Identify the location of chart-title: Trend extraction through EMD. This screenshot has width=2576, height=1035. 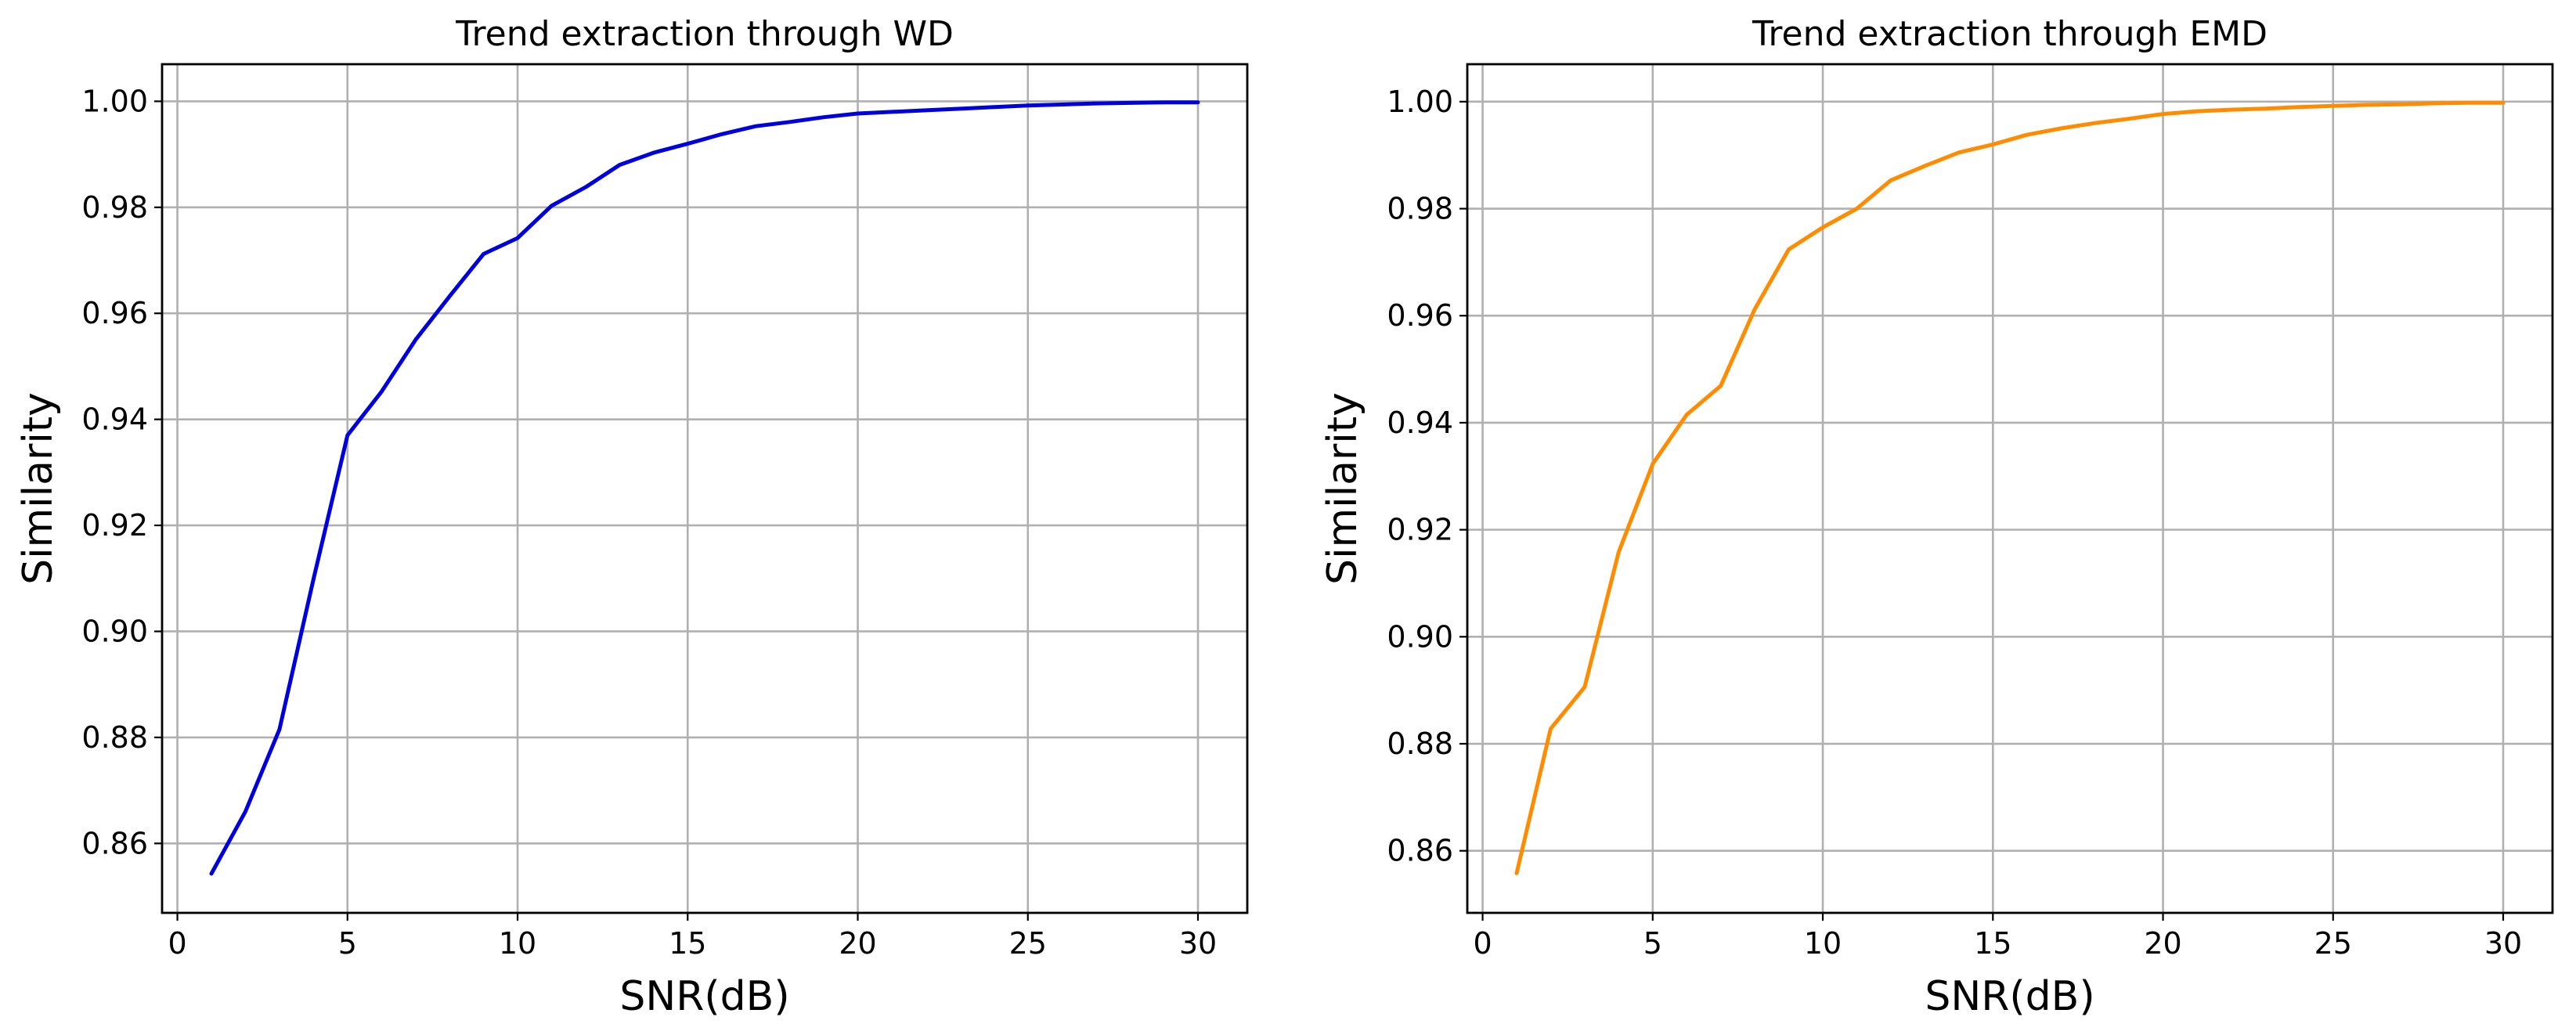
(2010, 34).